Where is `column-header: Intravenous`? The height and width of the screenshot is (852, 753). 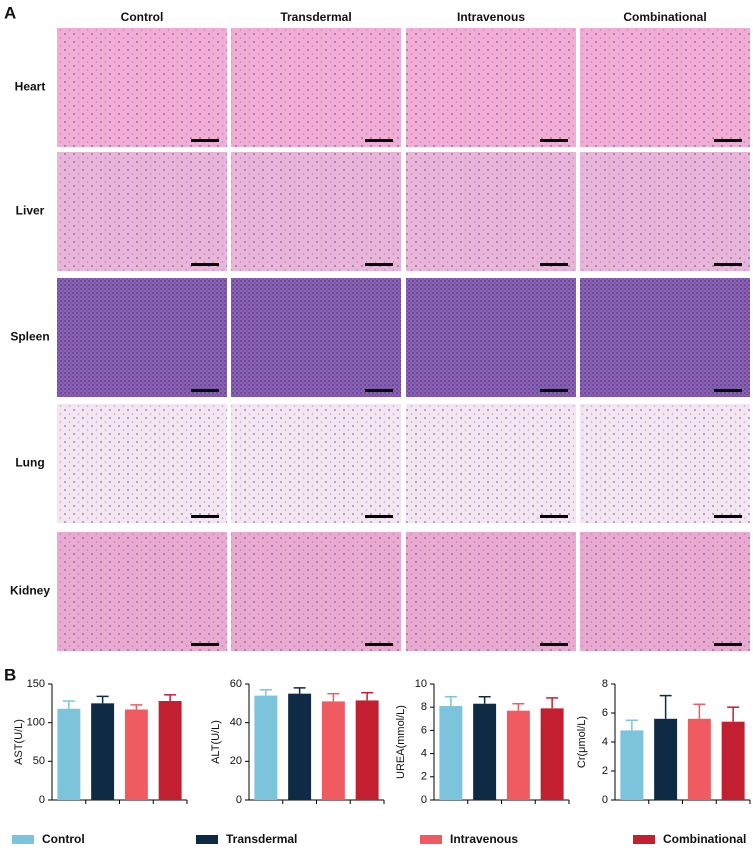
column-header: Intravenous is located at coordinates (491, 17).